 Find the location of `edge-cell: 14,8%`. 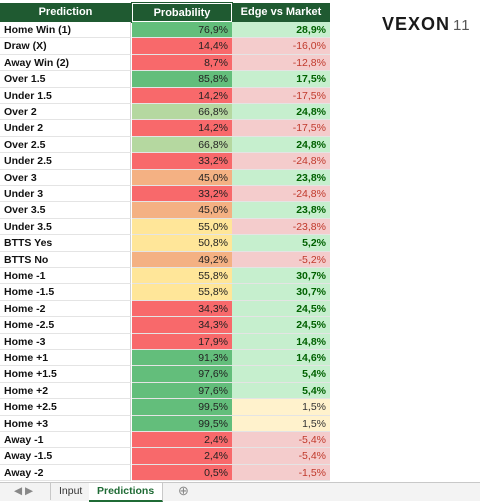

edge-cell: 14,8% is located at coordinates (281, 341).